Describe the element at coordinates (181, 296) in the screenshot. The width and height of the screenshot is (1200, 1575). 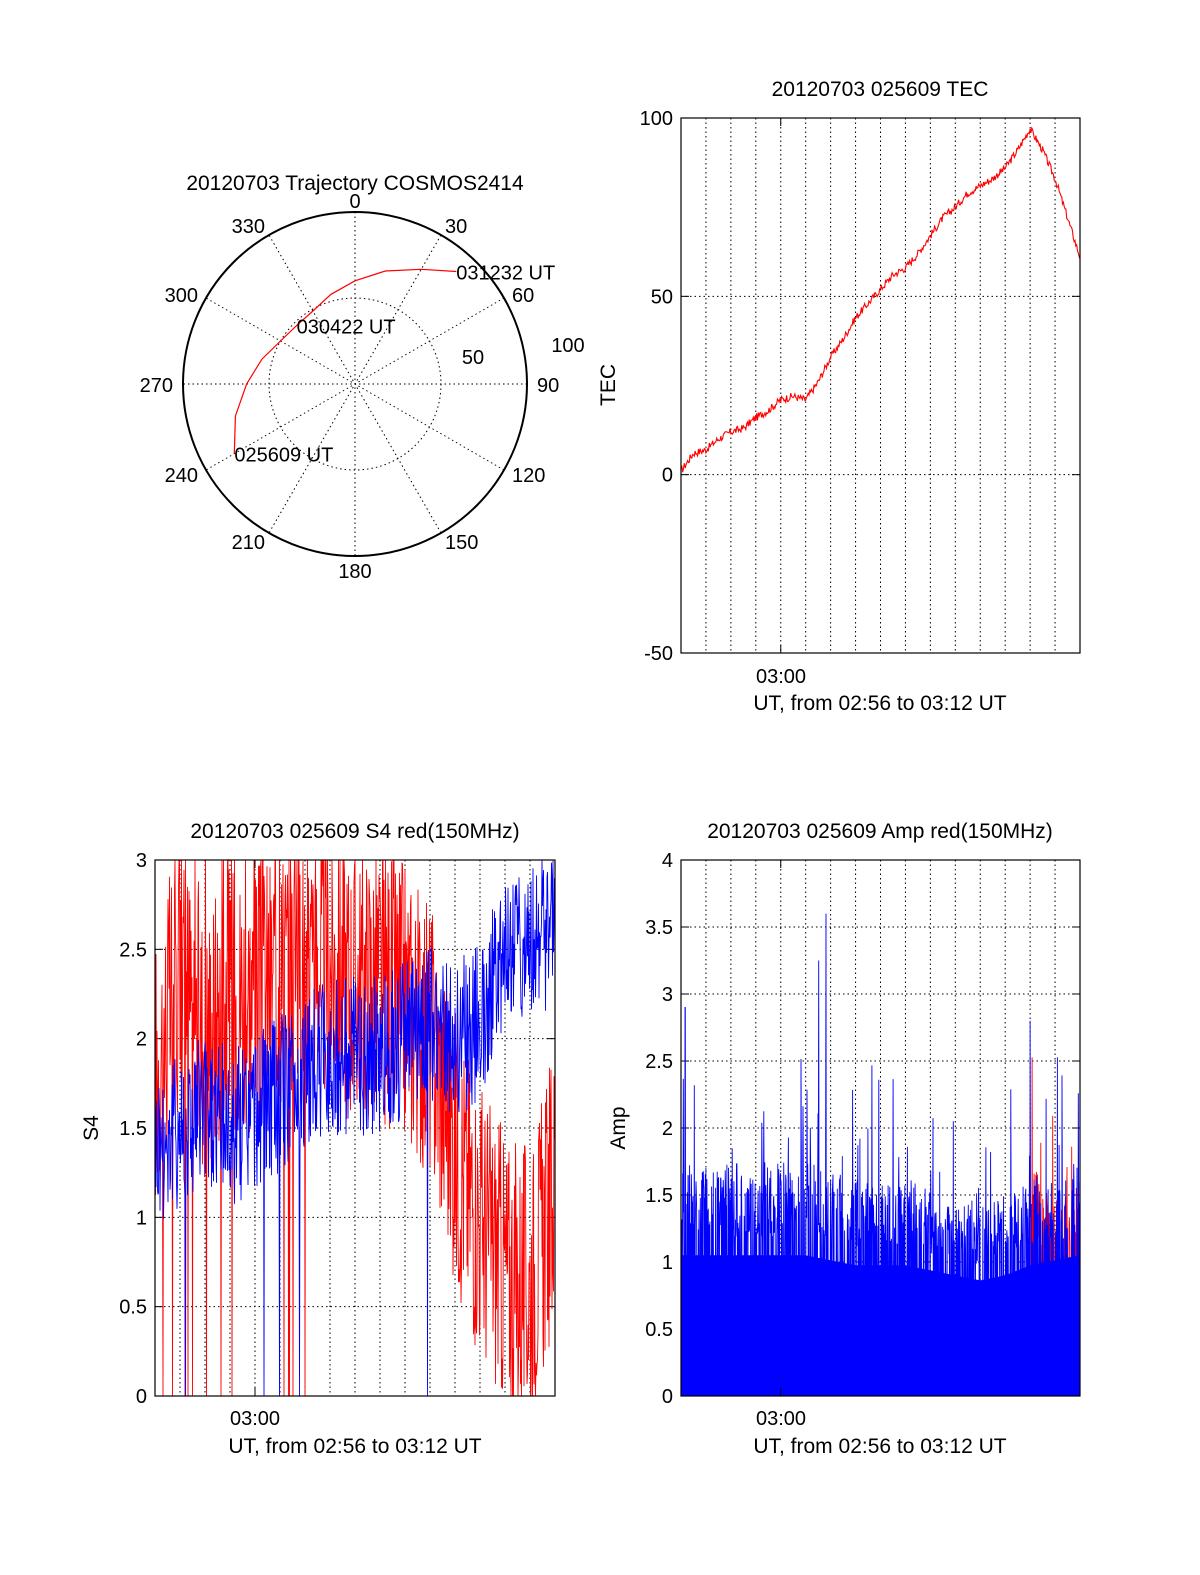
I see `polar-azimuth-label: 300` at that location.